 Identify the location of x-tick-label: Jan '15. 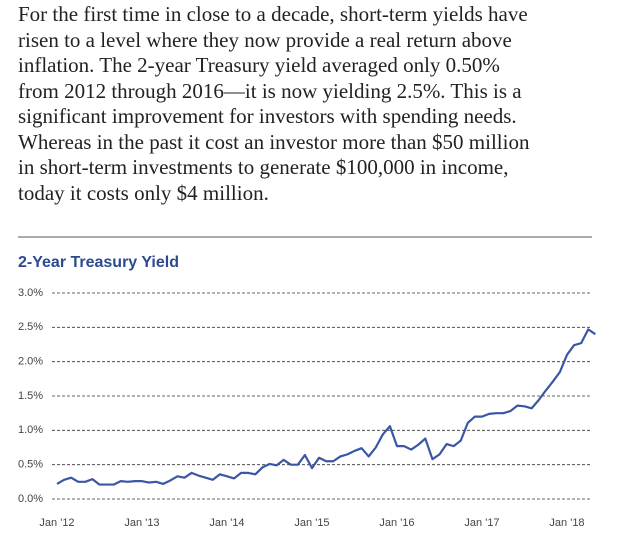
(311, 523).